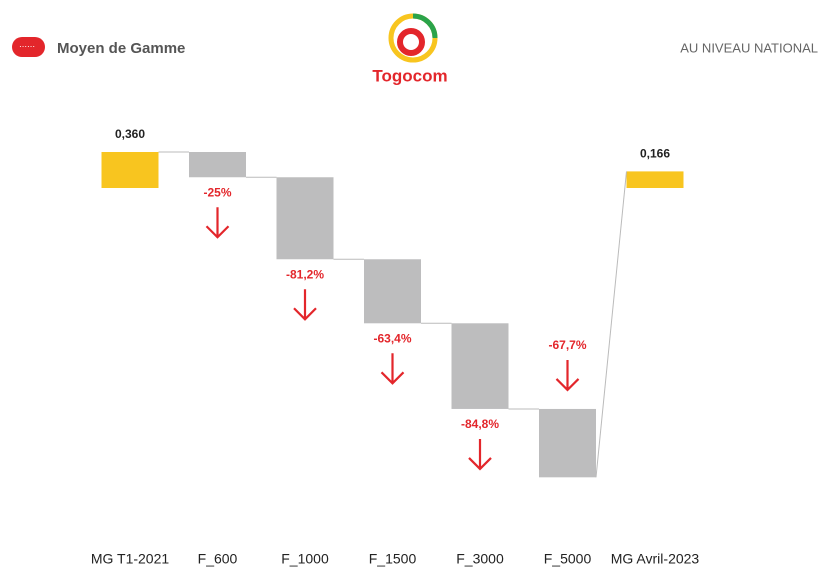 The width and height of the screenshot is (821, 572). What do you see at coordinates (305, 274) in the screenshot?
I see `change-label: -81,2%` at bounding box center [305, 274].